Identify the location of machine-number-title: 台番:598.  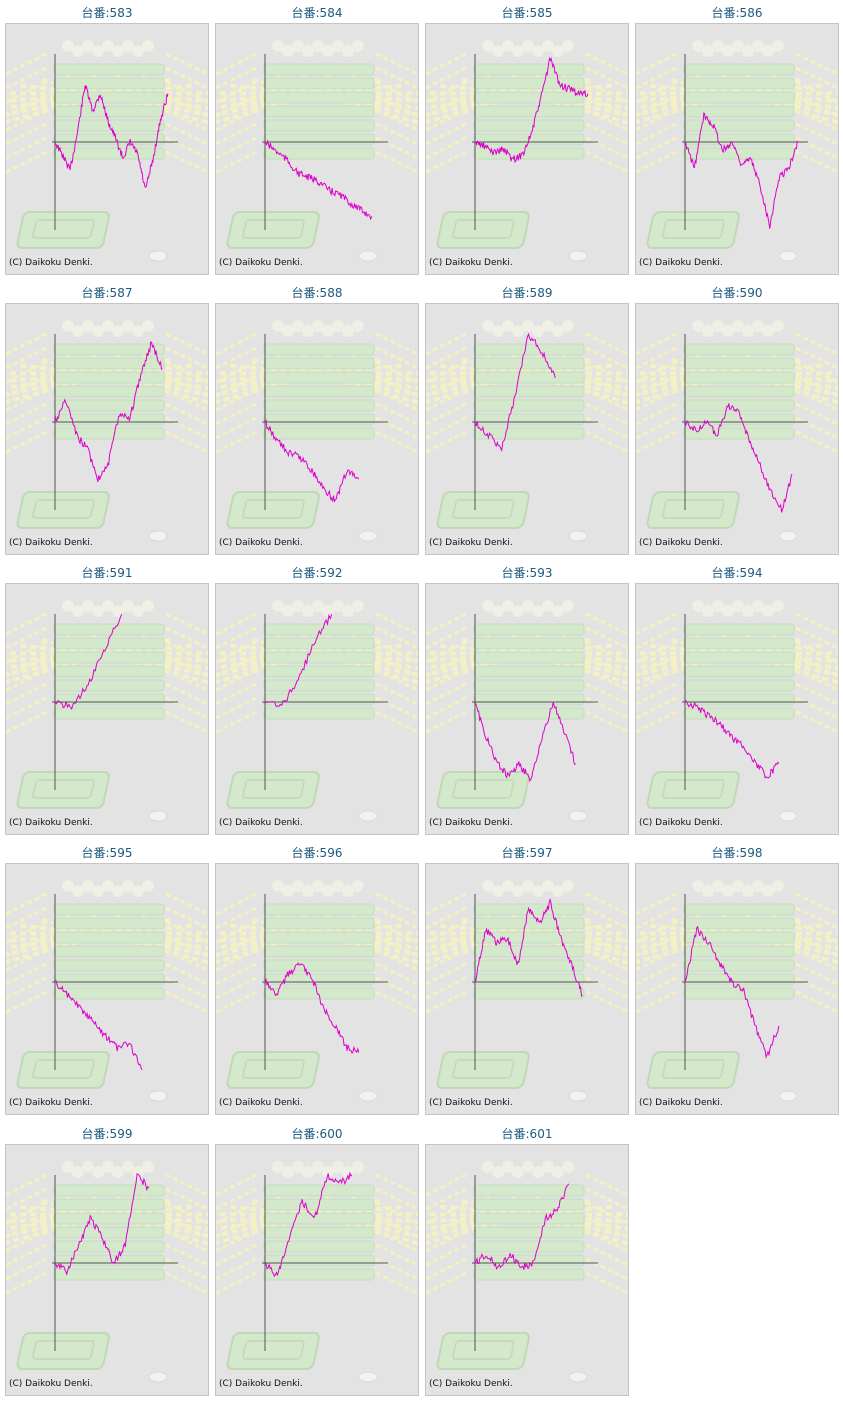
(737, 853).